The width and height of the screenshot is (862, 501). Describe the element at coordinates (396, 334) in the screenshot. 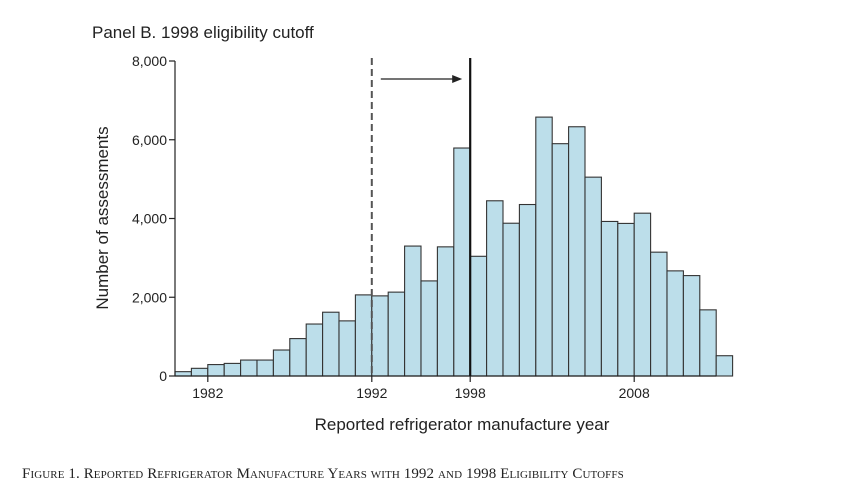

I see `bar-1993` at that location.